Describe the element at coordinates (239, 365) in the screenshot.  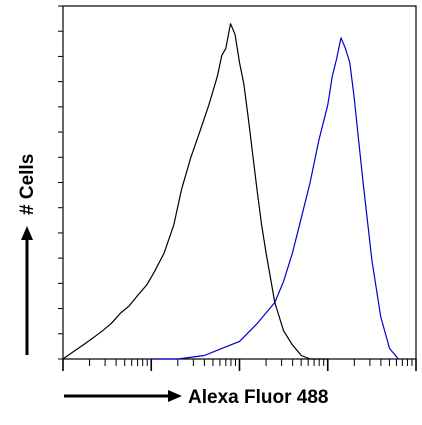
I see `x-axis-ticks` at that location.